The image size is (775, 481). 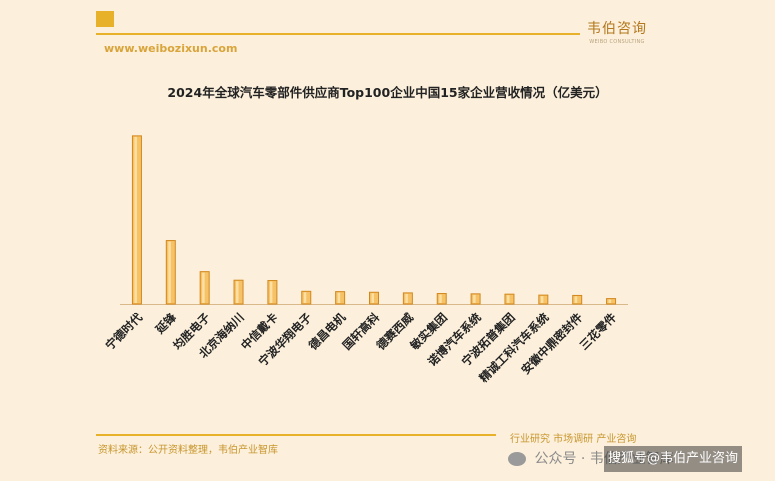 What do you see at coordinates (124, 331) in the screenshot?
I see `x-tick-label: 宁德时代` at bounding box center [124, 331].